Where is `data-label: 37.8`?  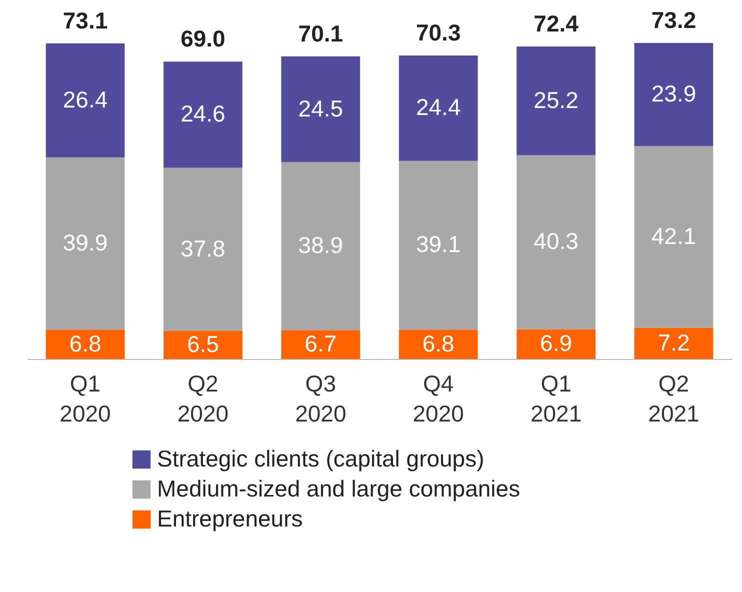 data-label: 37.8 is located at coordinates (203, 248).